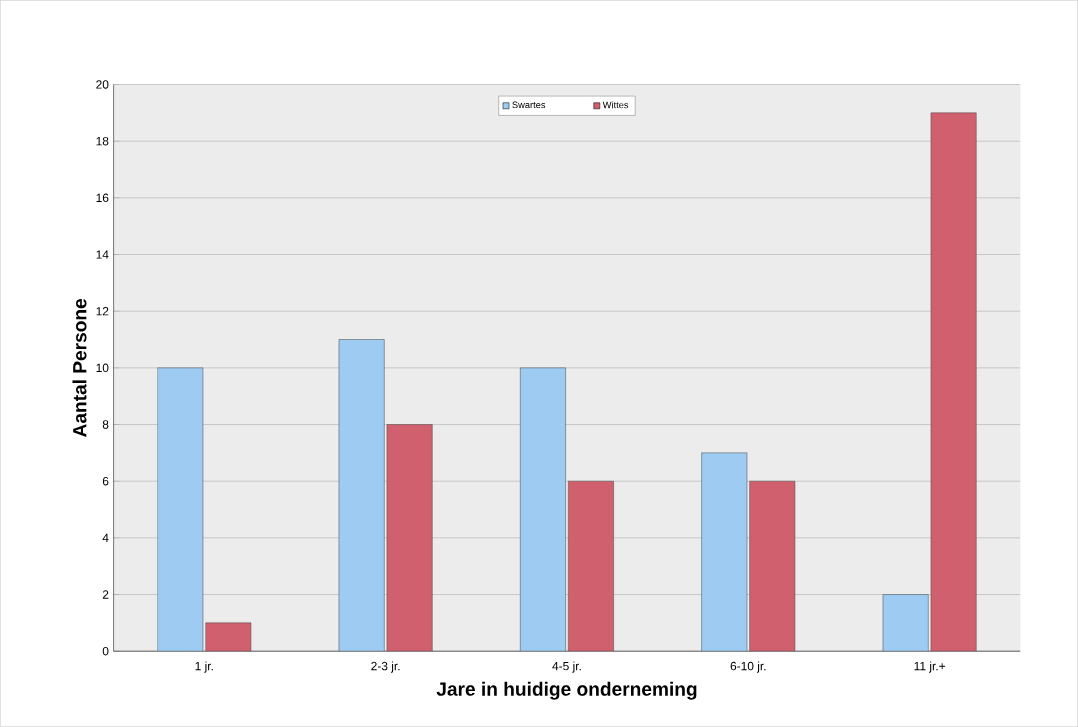 Image resolution: width=1078 pixels, height=727 pixels. Describe the element at coordinates (105, 481) in the screenshot. I see `y-tick-label: 6` at that location.